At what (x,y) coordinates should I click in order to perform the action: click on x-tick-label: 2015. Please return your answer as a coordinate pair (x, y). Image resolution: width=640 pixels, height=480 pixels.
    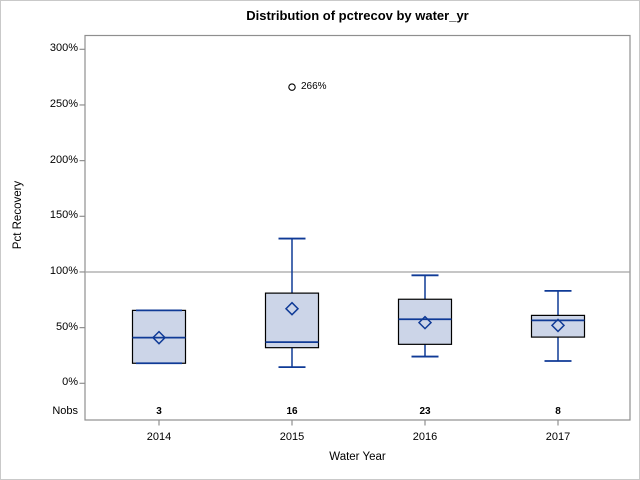
    Looking at the image, I should click on (292, 437).